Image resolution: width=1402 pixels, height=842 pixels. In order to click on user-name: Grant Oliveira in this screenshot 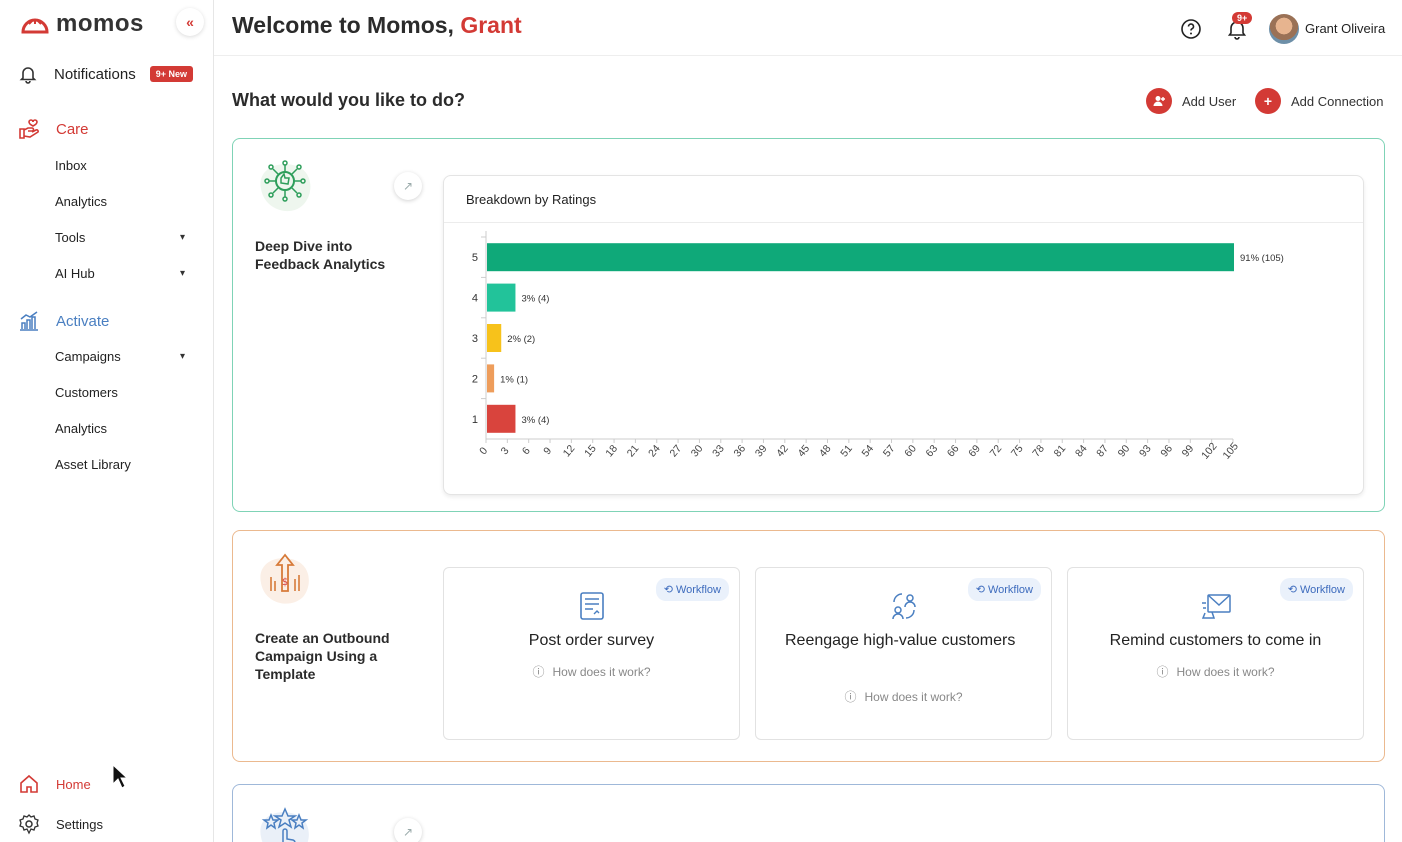, I will do `click(1345, 28)`.